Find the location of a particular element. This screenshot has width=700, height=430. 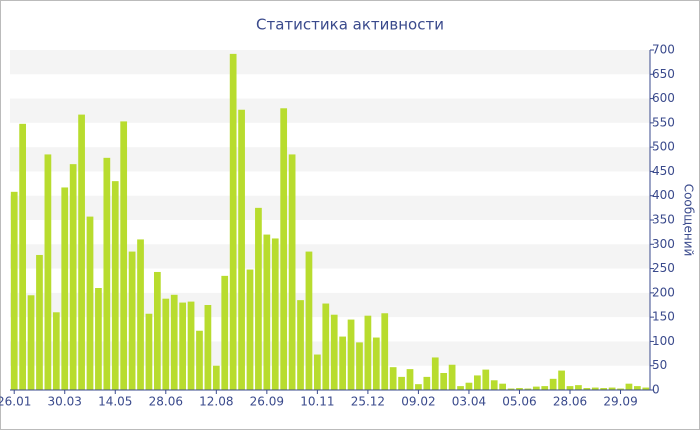

x-tick-label: 09.02 is located at coordinates (418, 402).